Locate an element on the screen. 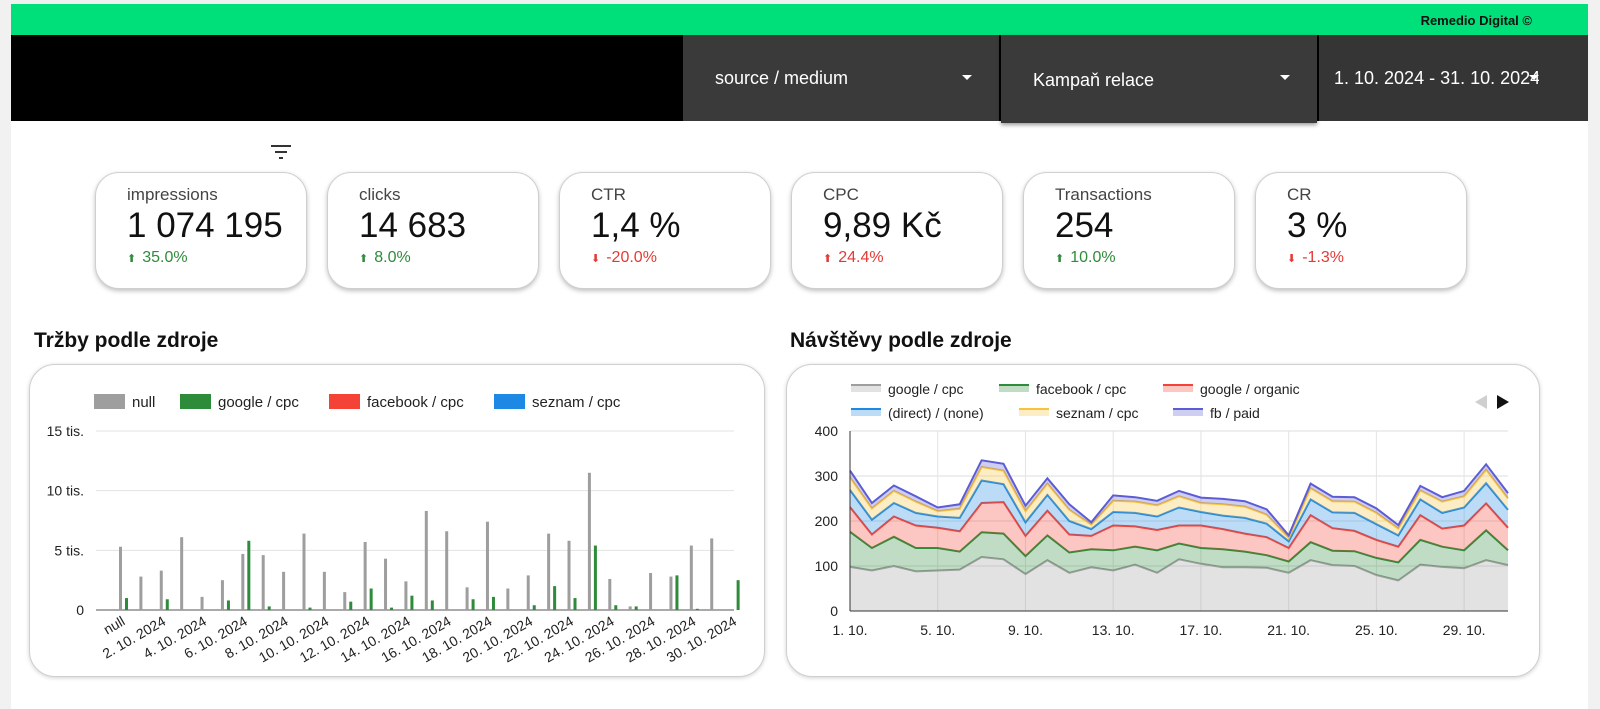 The image size is (1600, 709). y-tick-label: 400 is located at coordinates (827, 431).